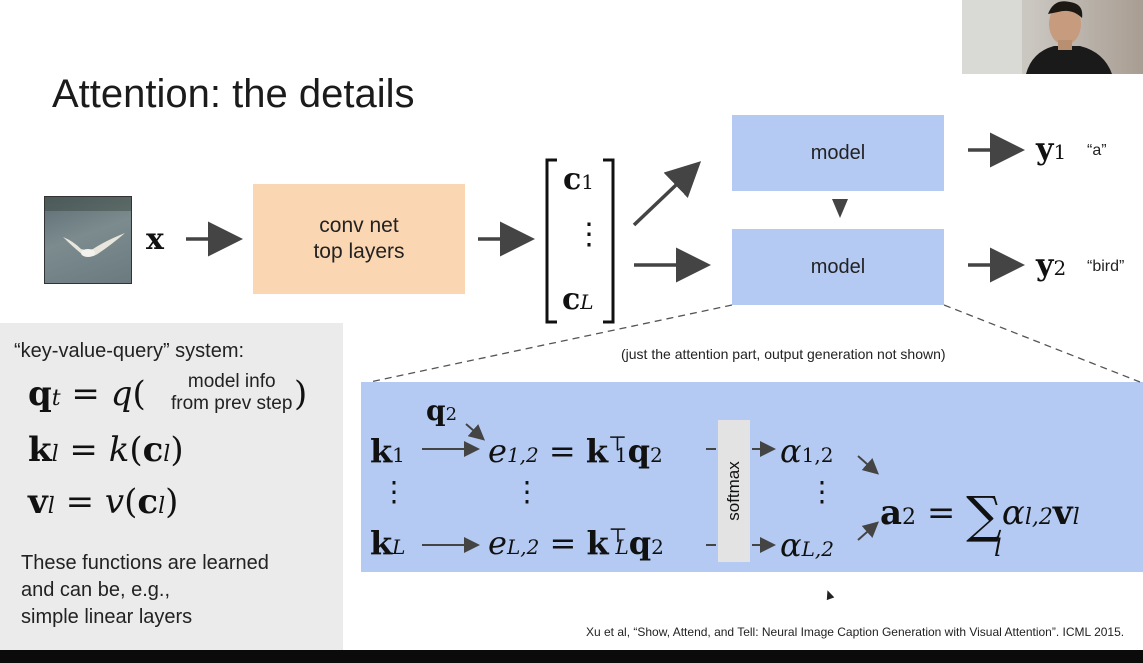  Describe the element at coordinates (980, 515) in the screenshot. I see `context-output-a2: a2 = ∑αl,2vl` at that location.